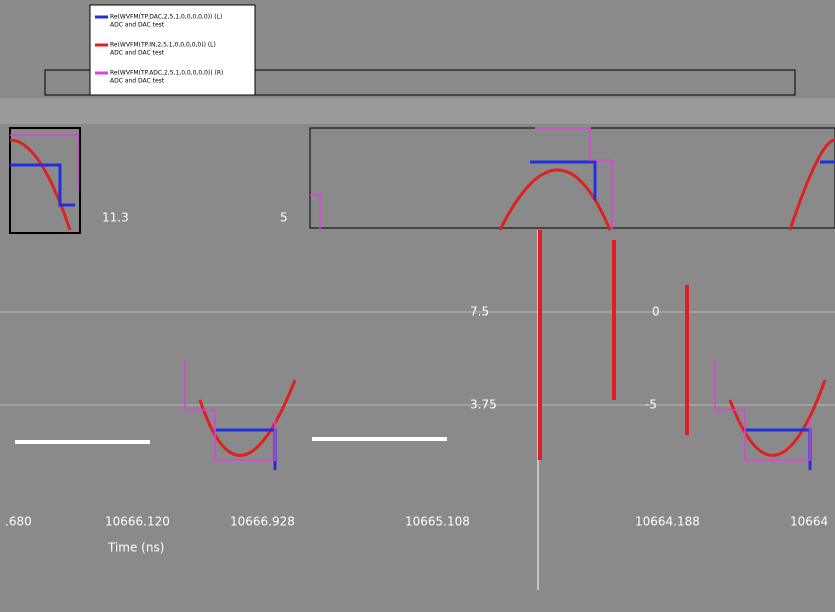 The width and height of the screenshot is (835, 612). What do you see at coordinates (422, 183) in the screenshot?
I see `waveform-dac` at bounding box center [422, 183].